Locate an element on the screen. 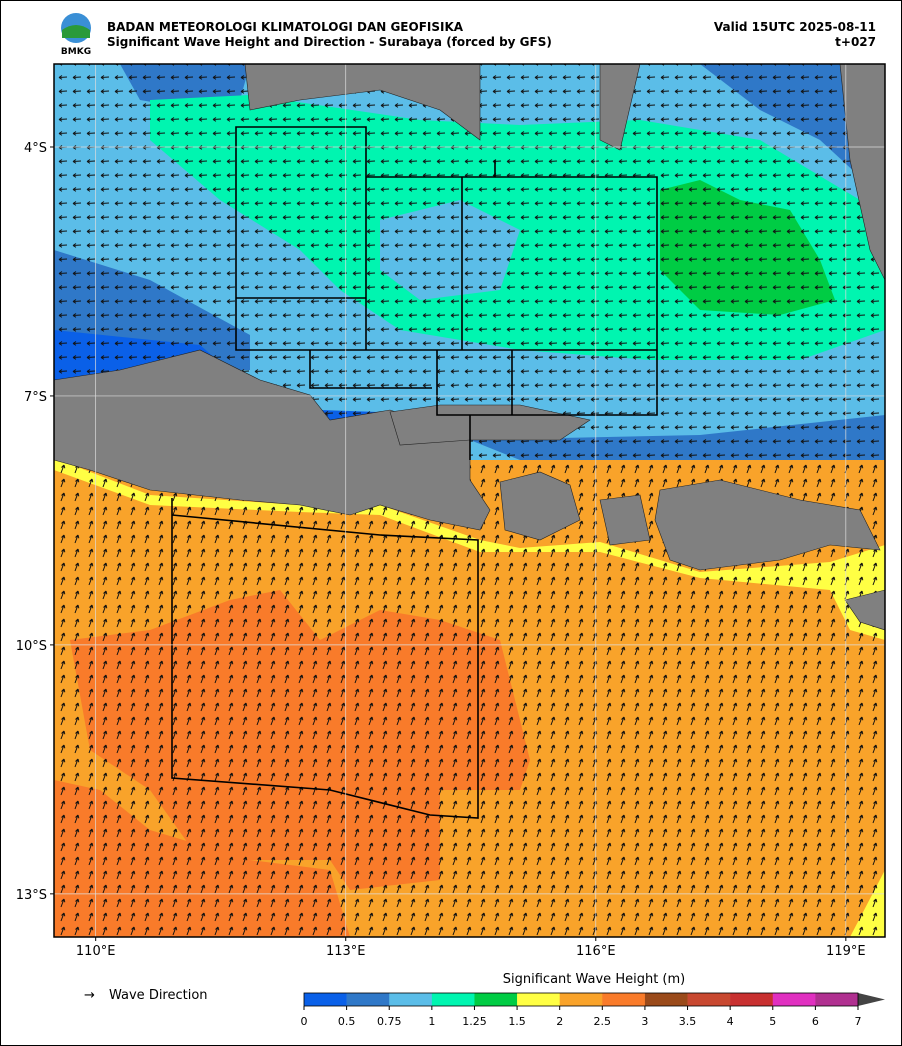 Image resolution: width=902 pixels, height=1046 pixels. colorbar-tick-label: 1.5 is located at coordinates (517, 1021).